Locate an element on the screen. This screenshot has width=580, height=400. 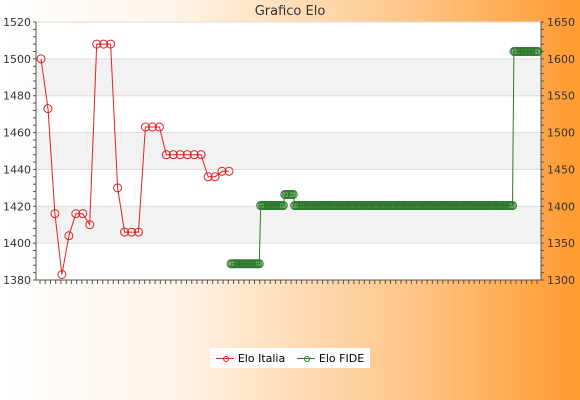
y-right-tick-label: 1400 is located at coordinates (561, 206).